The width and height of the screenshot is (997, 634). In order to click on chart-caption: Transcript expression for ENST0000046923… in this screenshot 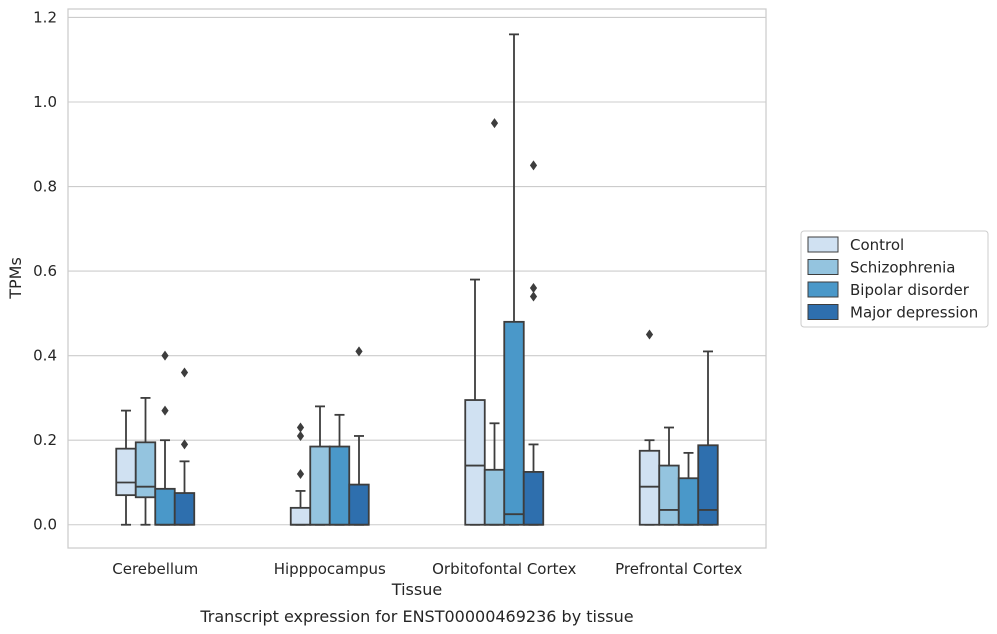, I will do `click(416, 616)`.